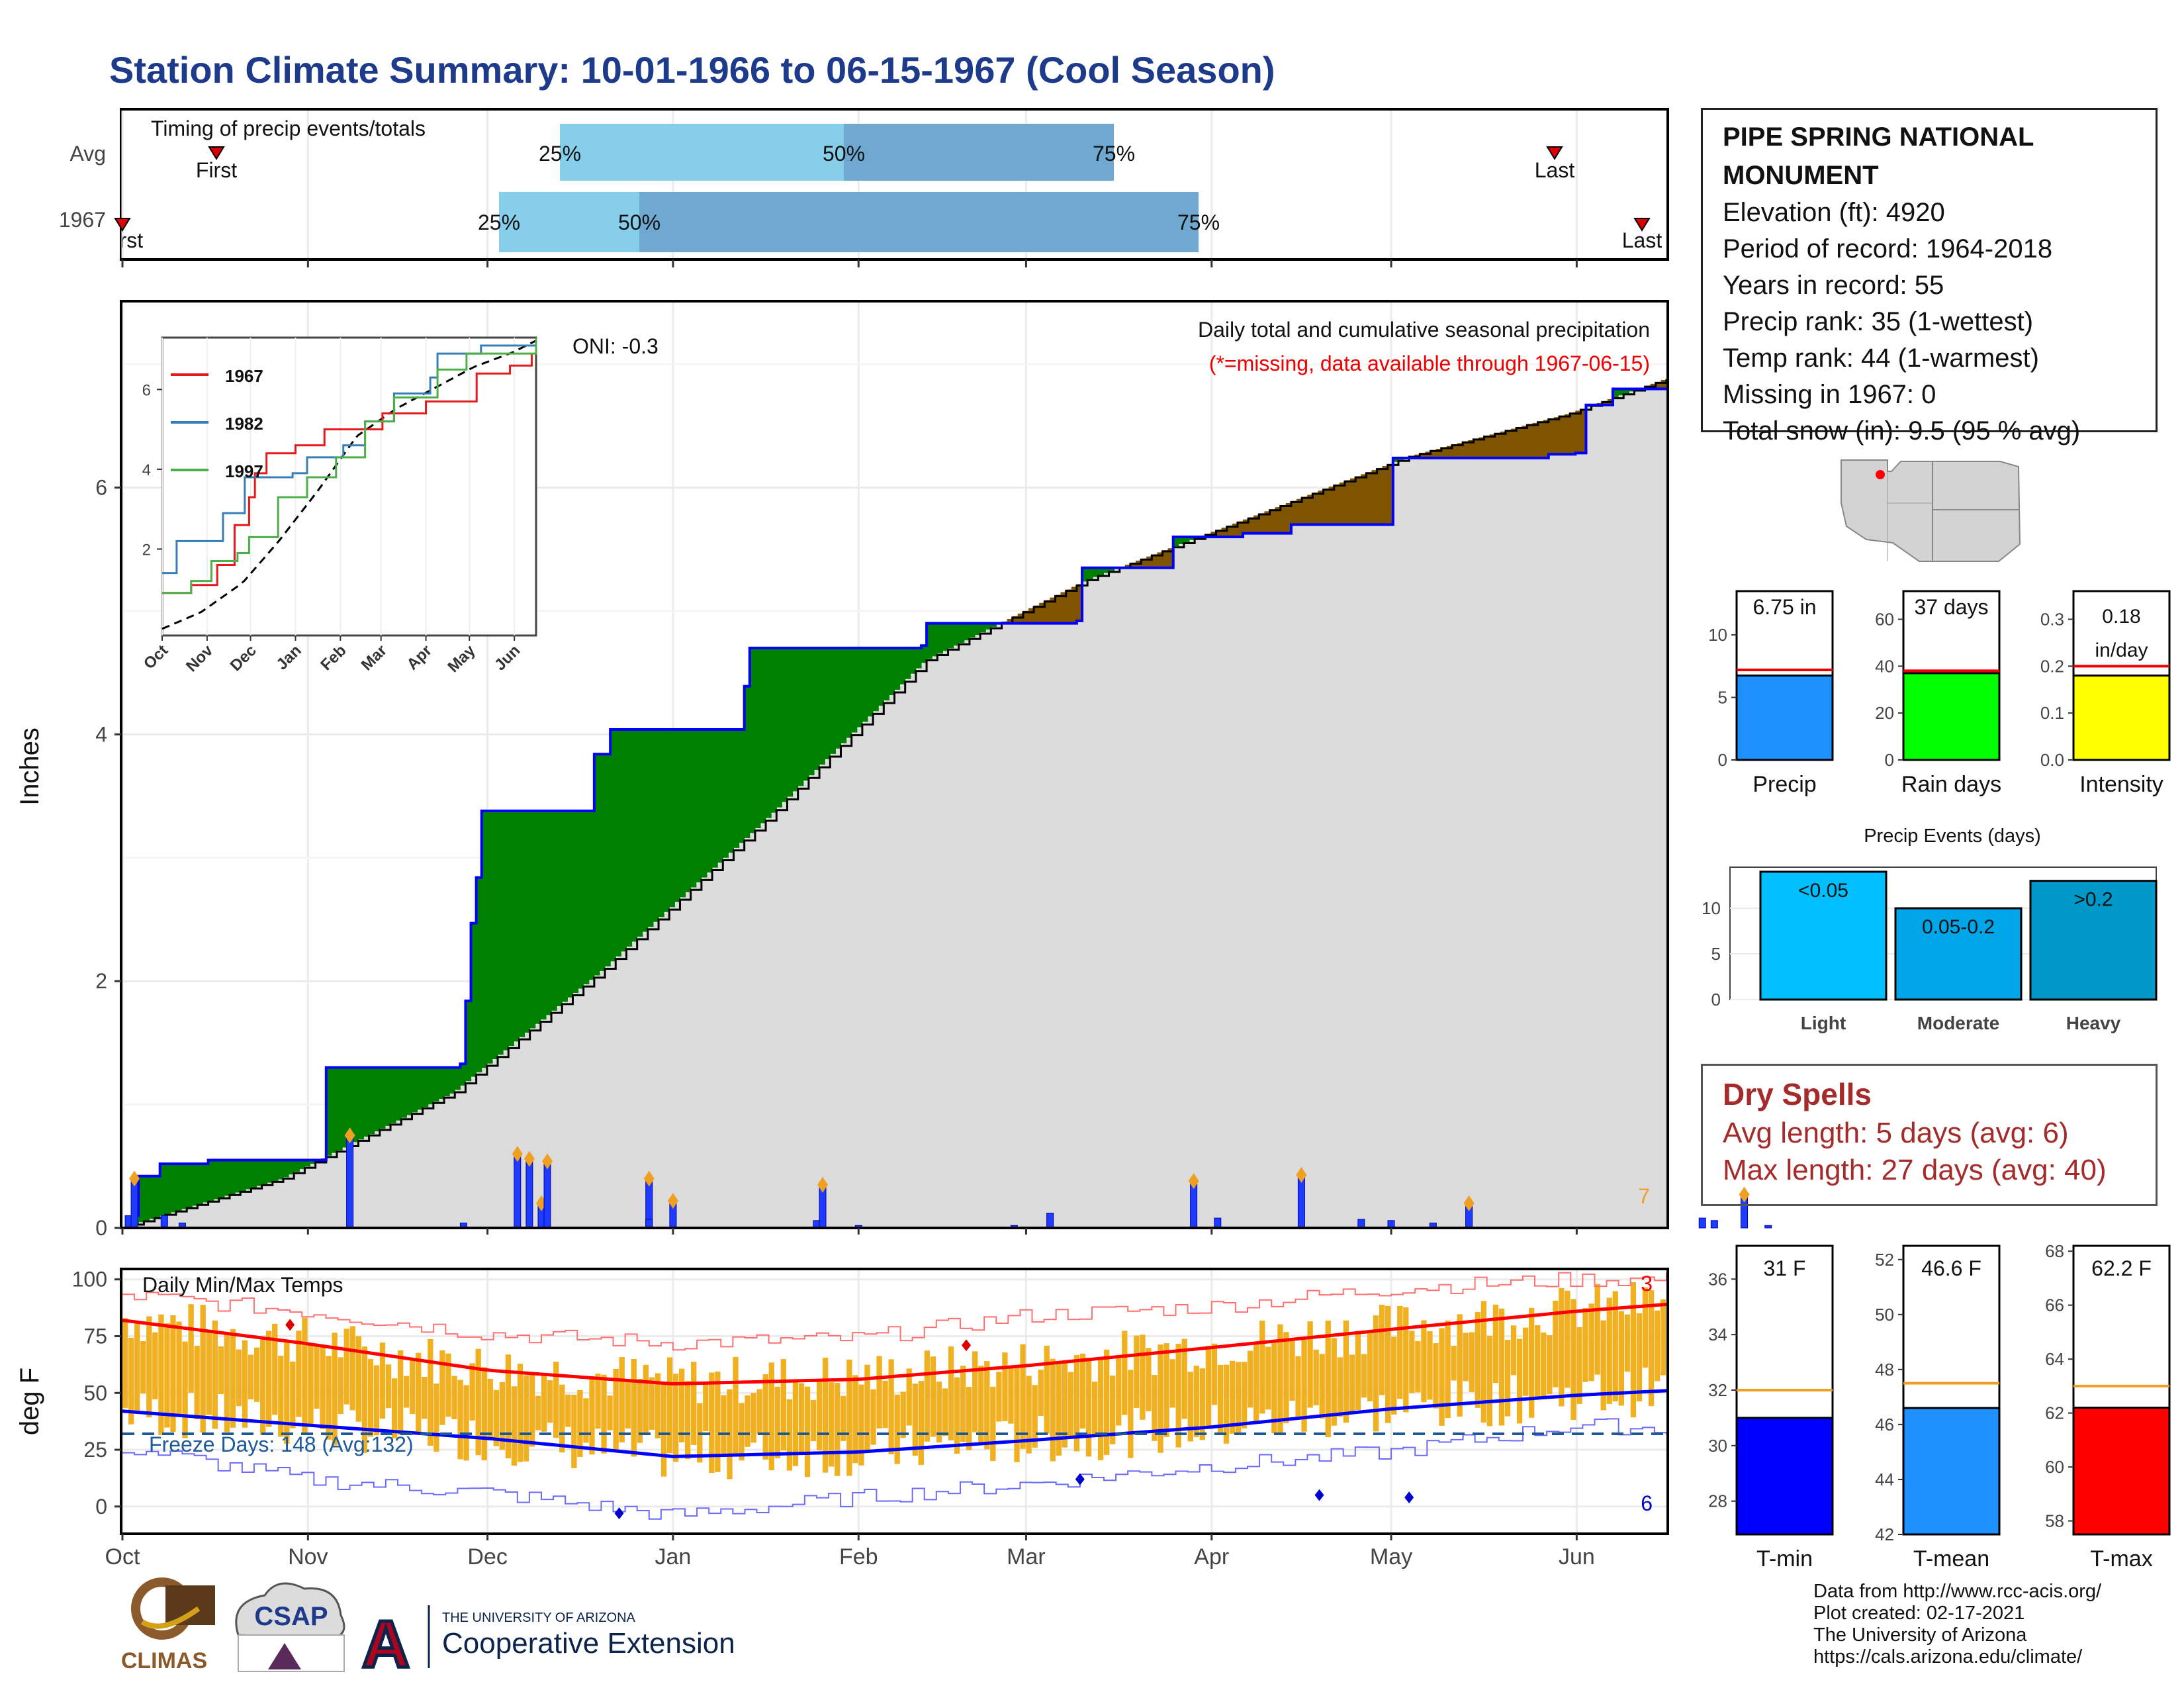  I want to click on temp-x-axis: Oct Nov Dec Jan Feb Mar Apr May Jun, so click(850, 1552).